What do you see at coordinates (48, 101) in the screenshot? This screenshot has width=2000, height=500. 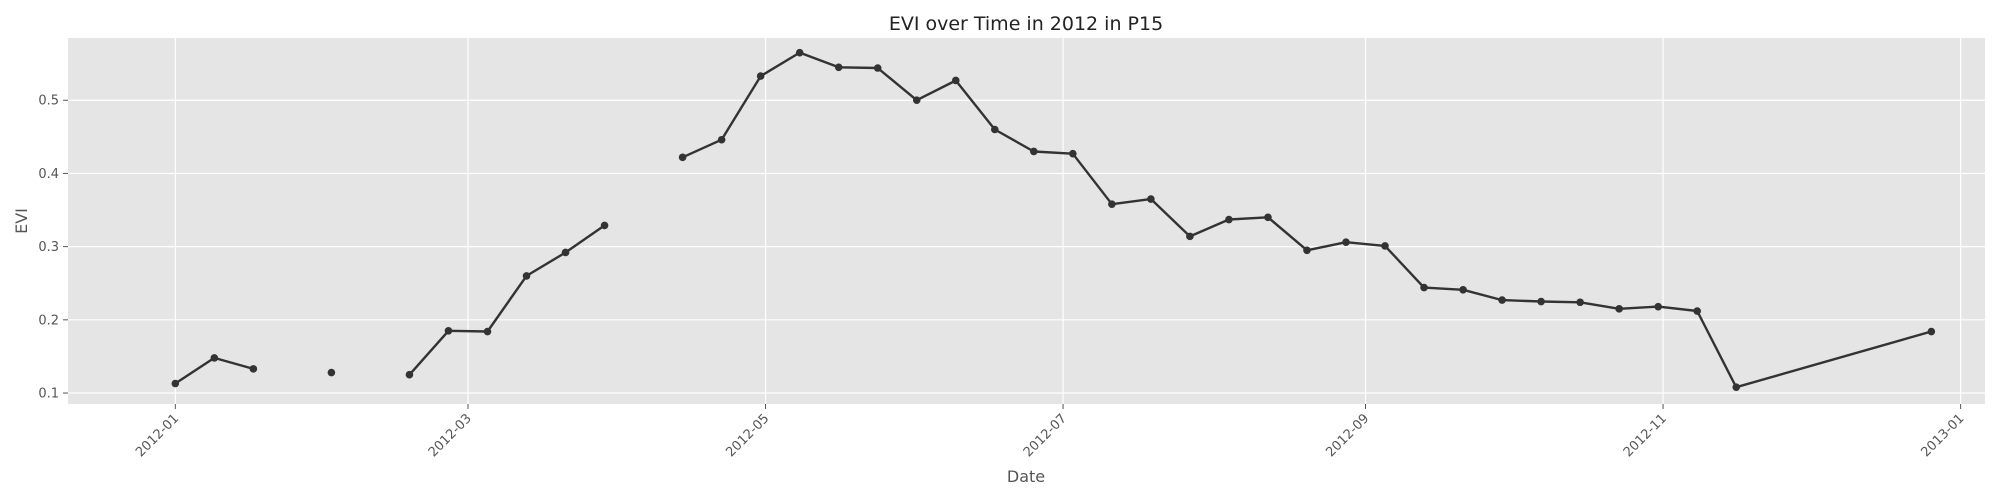 I see `y-tick-label: 0.5` at bounding box center [48, 101].